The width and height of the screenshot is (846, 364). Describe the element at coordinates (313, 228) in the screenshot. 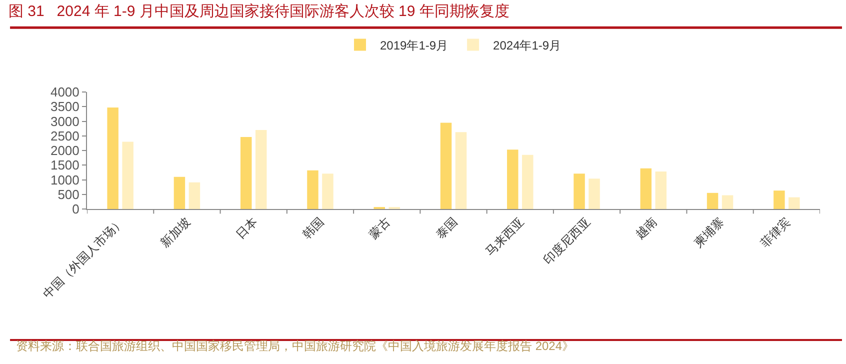

I see `x-tick-label: 韩国` at that location.